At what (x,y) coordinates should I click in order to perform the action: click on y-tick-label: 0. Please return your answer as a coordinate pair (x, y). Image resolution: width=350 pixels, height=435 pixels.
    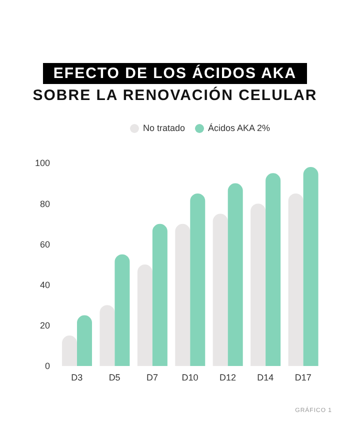
    Looking at the image, I should click on (47, 366).